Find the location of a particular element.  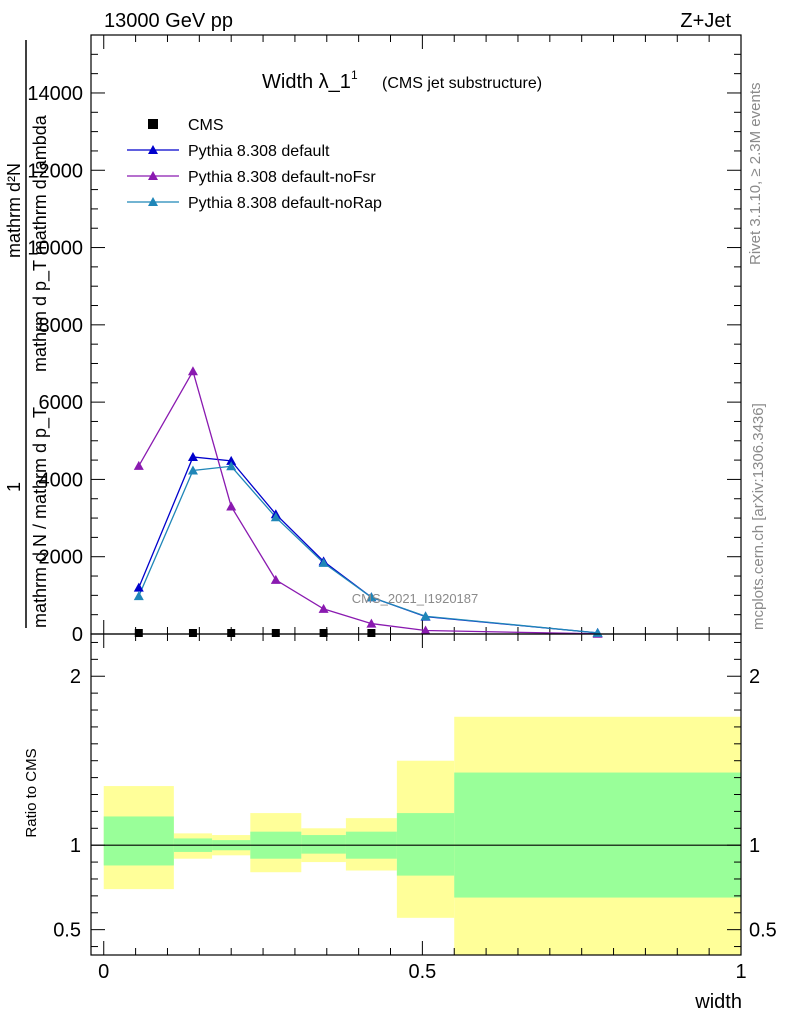

chart-subtitle: (CMS jet substructure) is located at coordinates (462, 83).